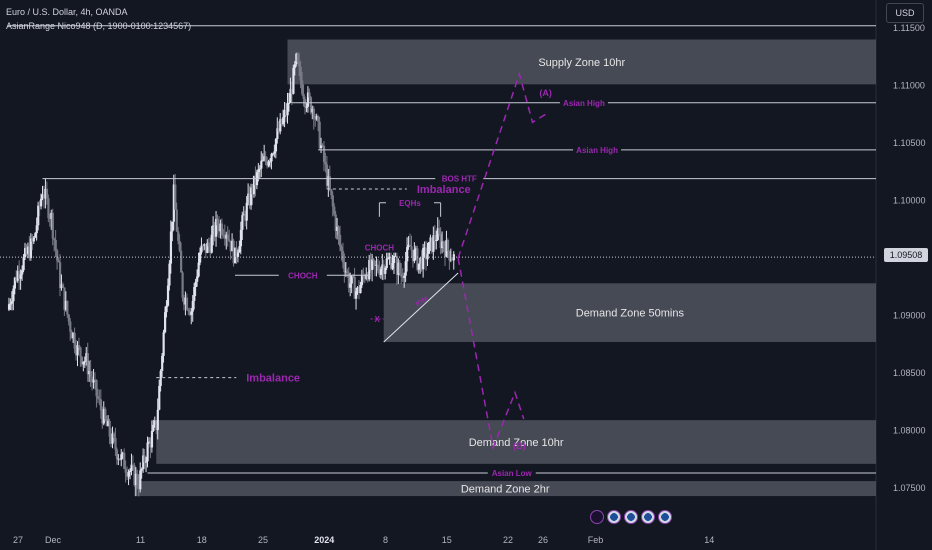 The image size is (932, 550). What do you see at coordinates (905, 13) in the screenshot?
I see `currency-button: USD` at bounding box center [905, 13].